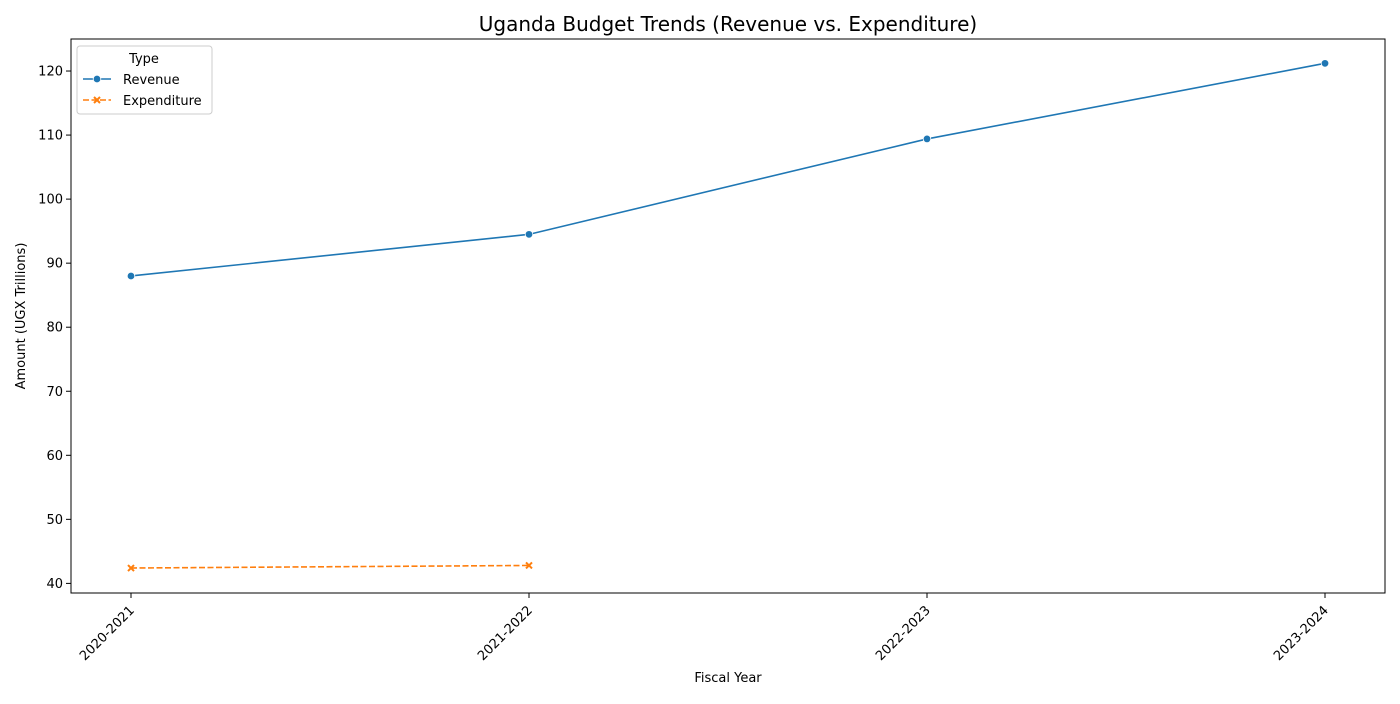 The height and width of the screenshot is (704, 1400). I want to click on legend: Type Revenue Expenditure, so click(144, 80).